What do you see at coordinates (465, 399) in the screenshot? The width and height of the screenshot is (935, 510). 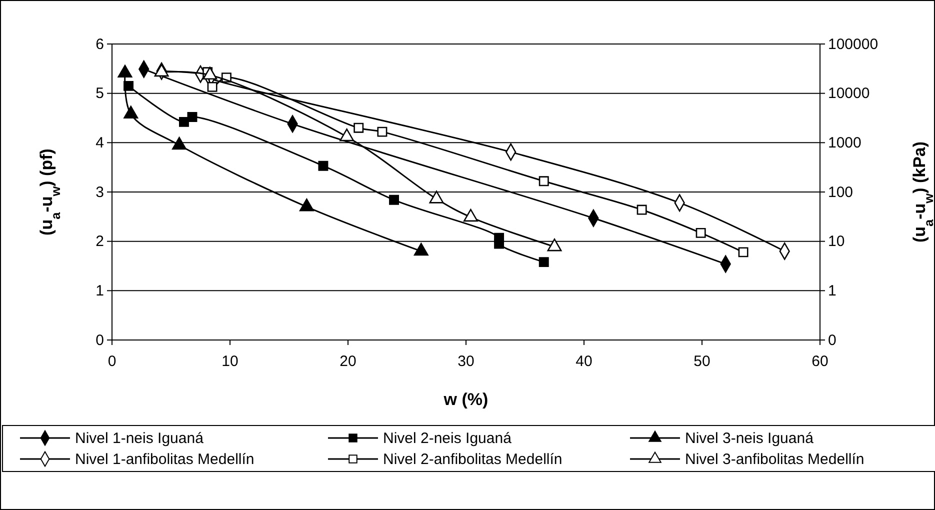 I see `x-axis-title: w (%)` at bounding box center [465, 399].